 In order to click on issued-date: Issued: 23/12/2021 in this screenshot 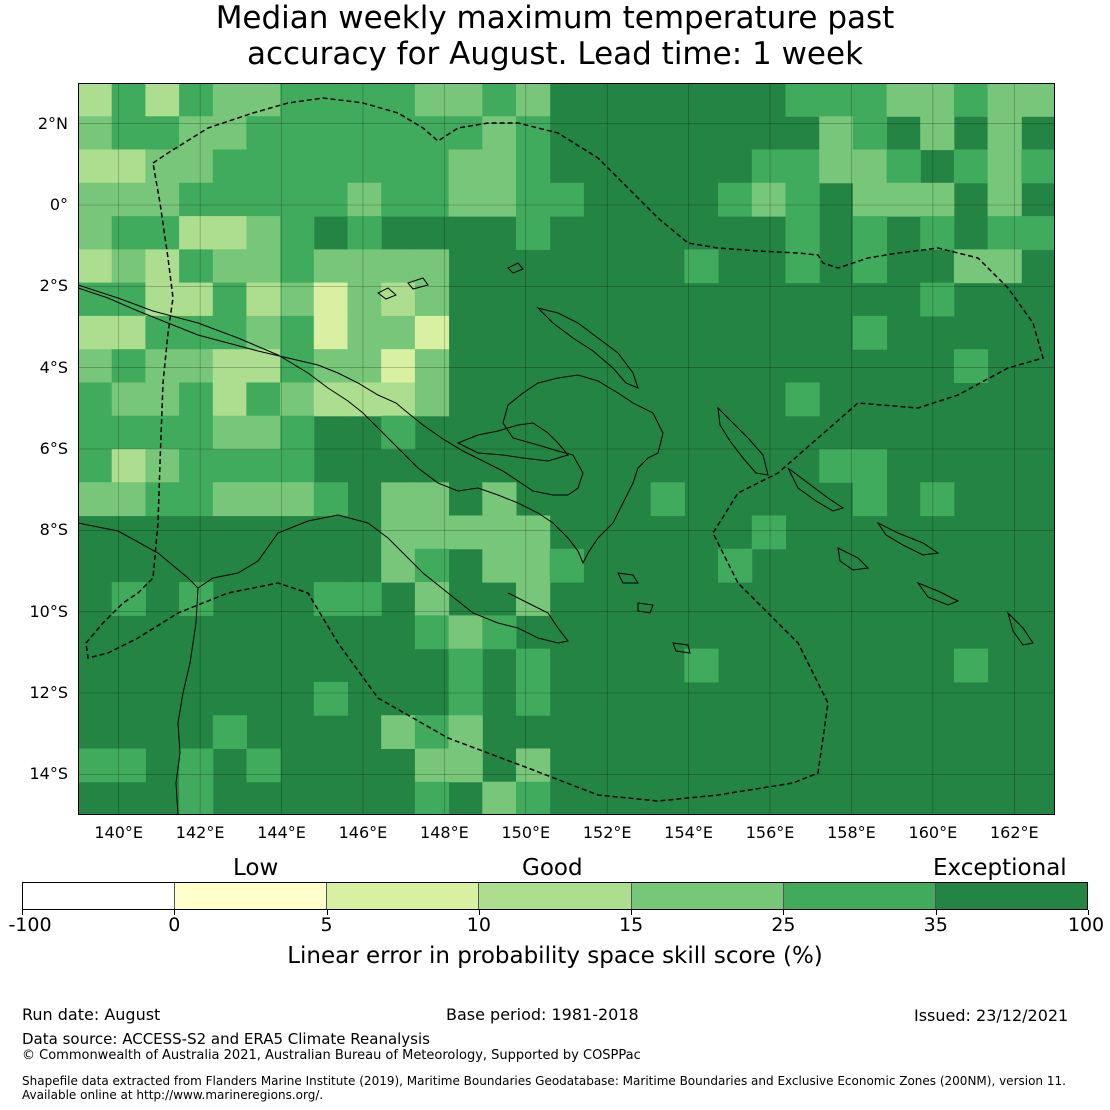, I will do `click(991, 1015)`.